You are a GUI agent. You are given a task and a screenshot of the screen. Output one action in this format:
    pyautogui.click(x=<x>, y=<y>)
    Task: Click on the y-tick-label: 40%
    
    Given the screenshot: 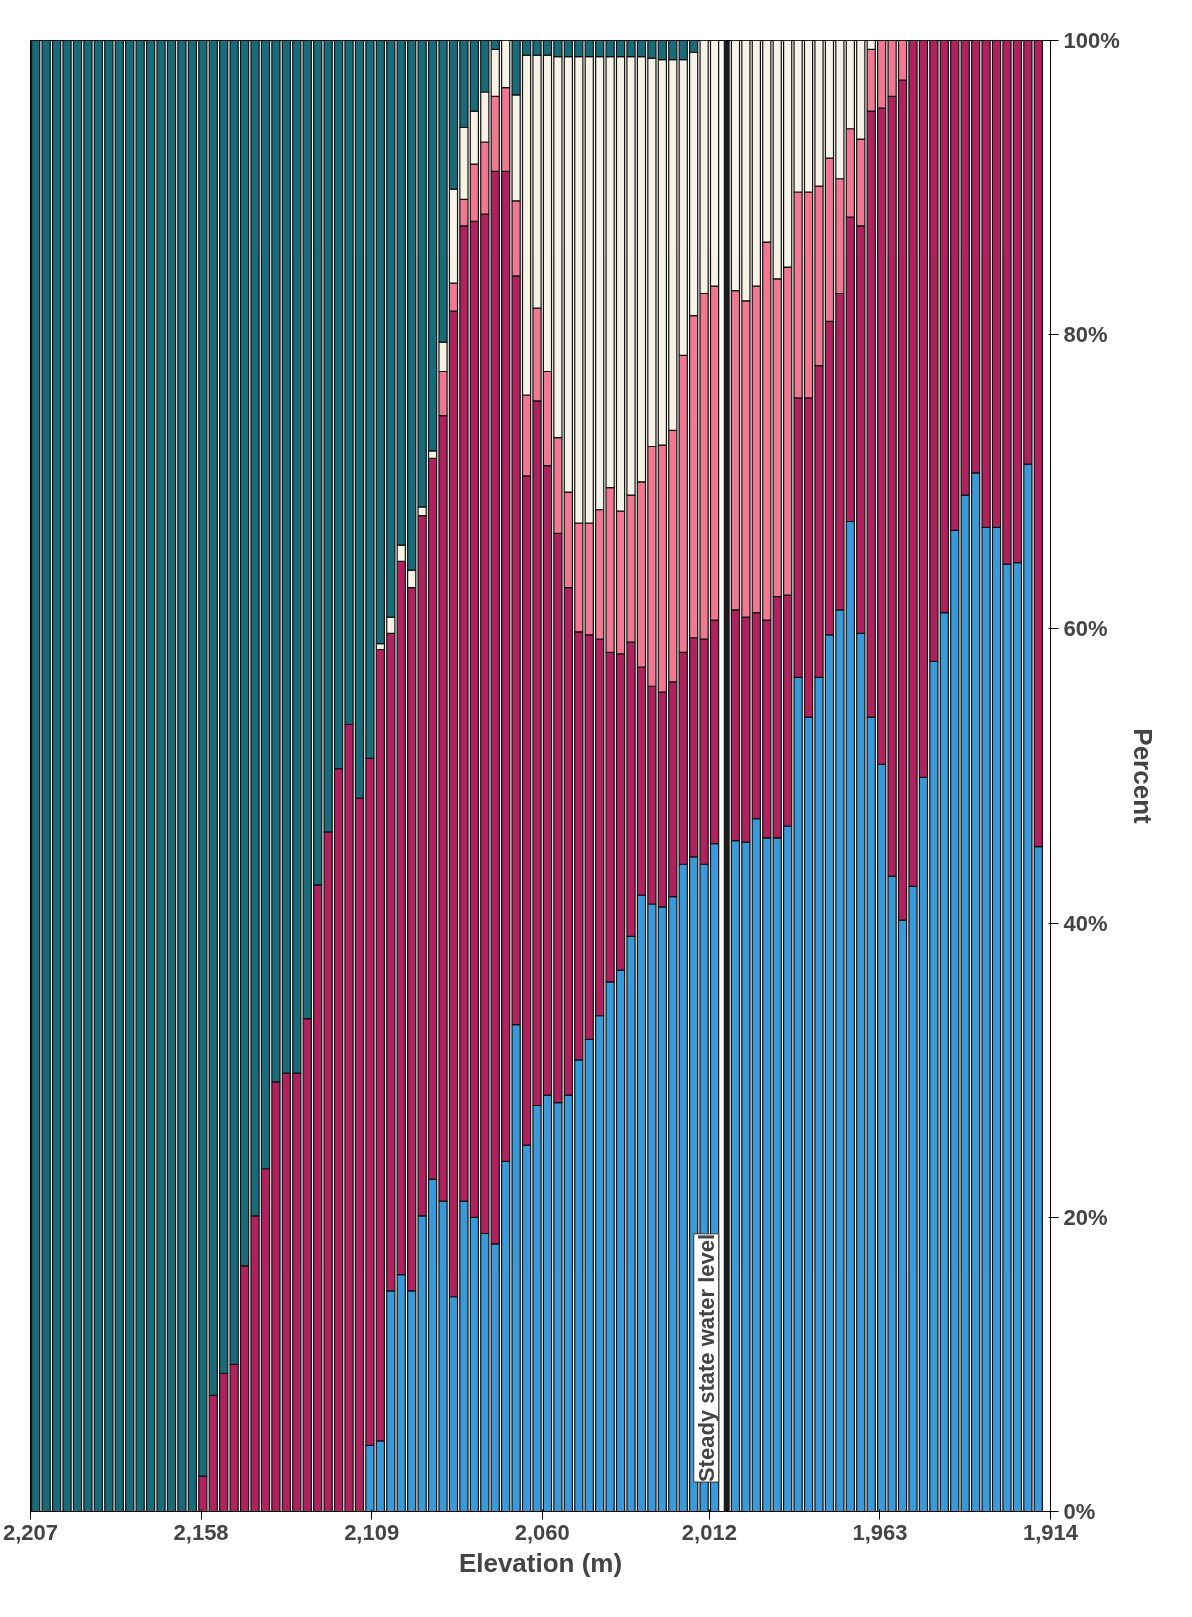 What is the action you would take?
    pyautogui.click(x=1085, y=923)
    